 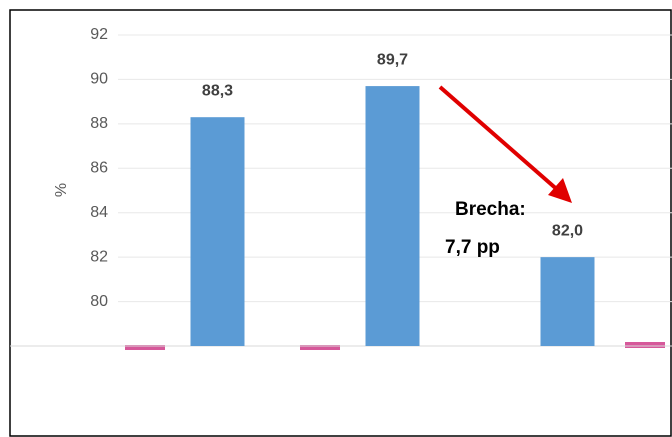 I want to click on y-tick-label: 88, so click(x=99, y=123).